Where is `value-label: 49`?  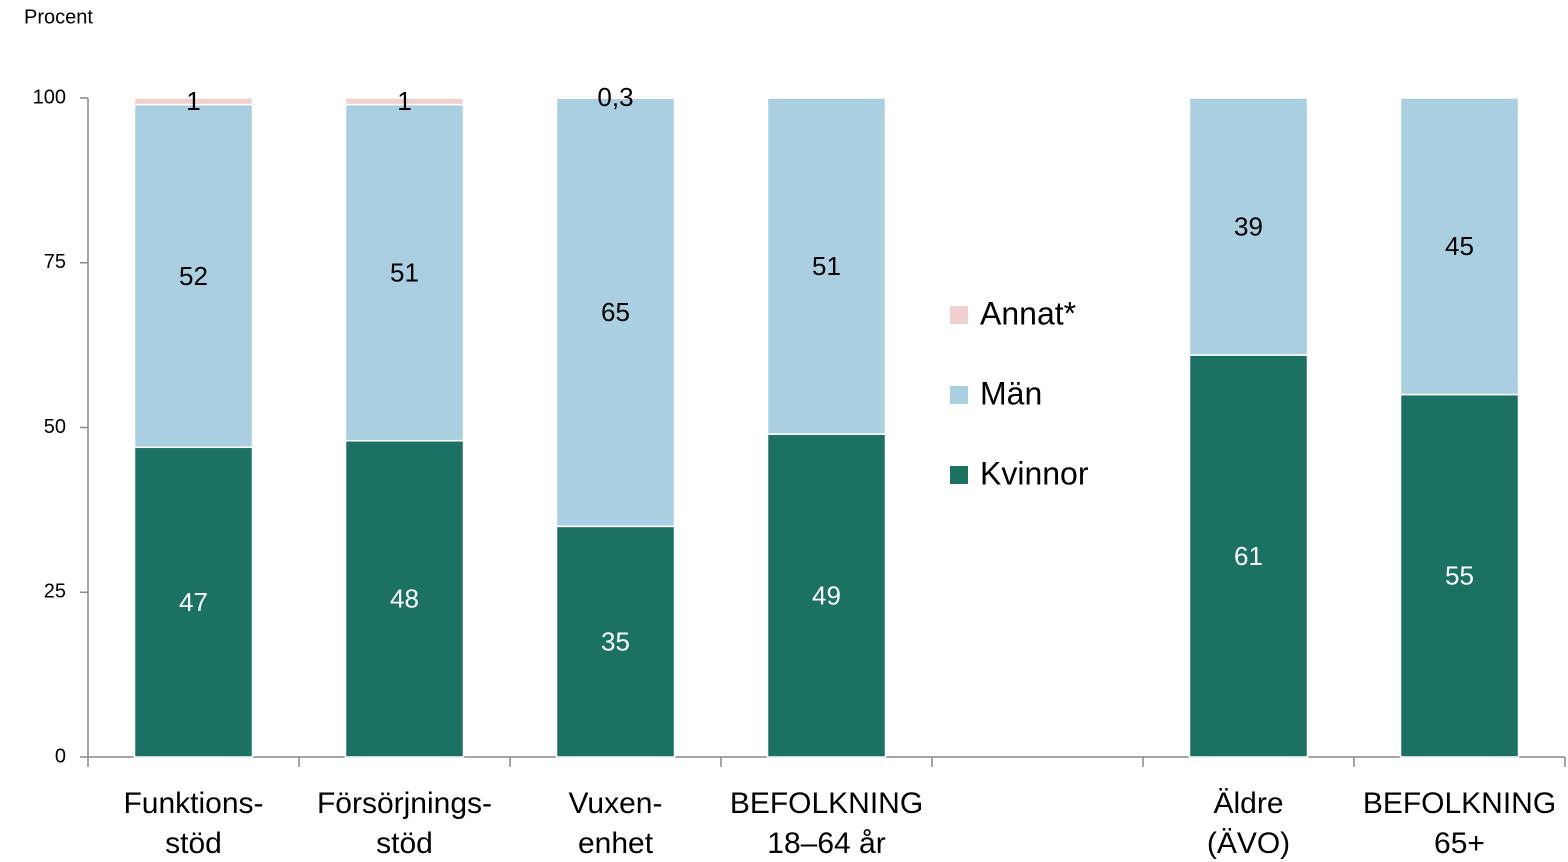
value-label: 49 is located at coordinates (826, 595).